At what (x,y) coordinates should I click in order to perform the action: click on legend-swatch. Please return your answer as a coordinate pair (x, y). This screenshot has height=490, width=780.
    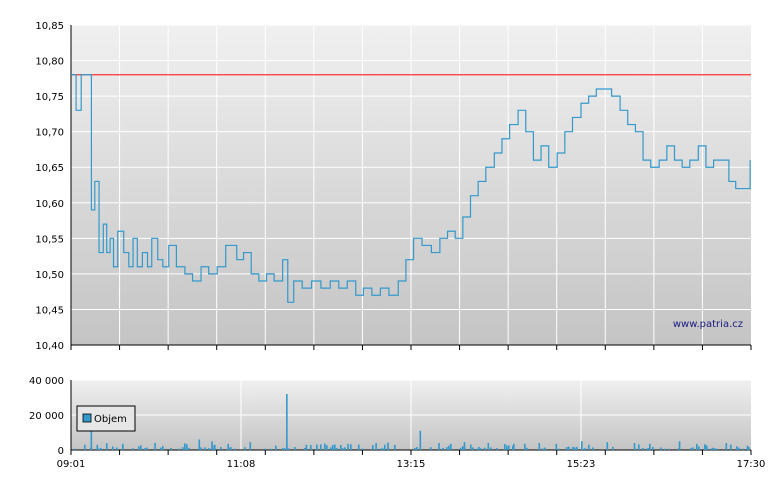
    Looking at the image, I should click on (87, 418).